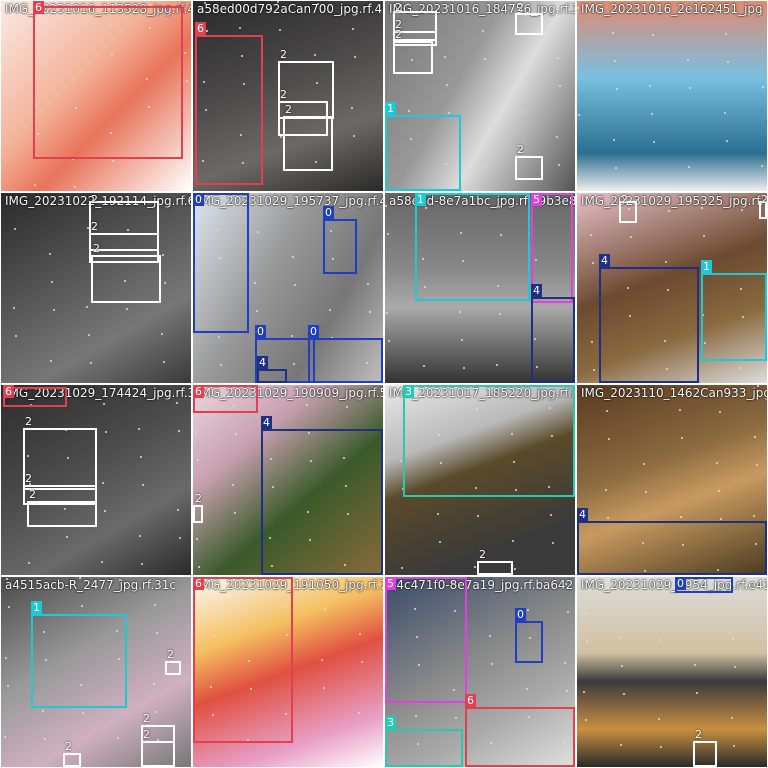 The height and width of the screenshot is (768, 768). What do you see at coordinates (480, 480) in the screenshot?
I see `image-tile: IMG_20231017_185220_jpg.rf.be 3 2` at bounding box center [480, 480].